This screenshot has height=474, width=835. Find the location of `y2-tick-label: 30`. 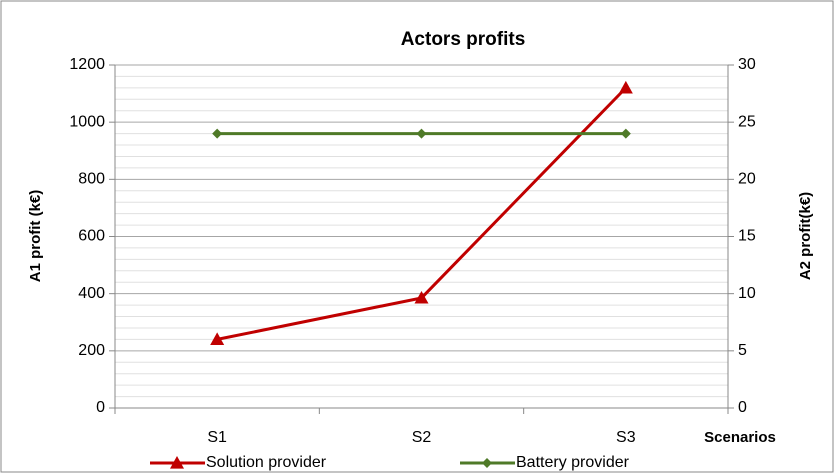

y2-tick-label: 30 is located at coordinates (747, 64).